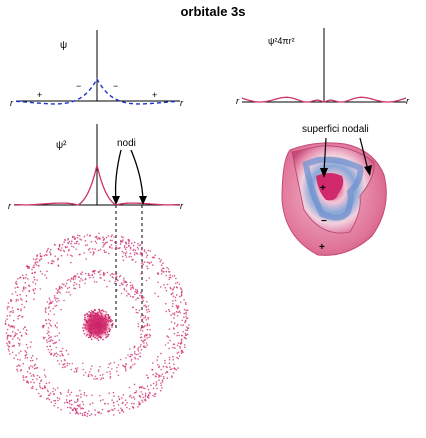  Describe the element at coordinates (407, 101) in the screenshot. I see `r-label-right-radial: r` at that location.